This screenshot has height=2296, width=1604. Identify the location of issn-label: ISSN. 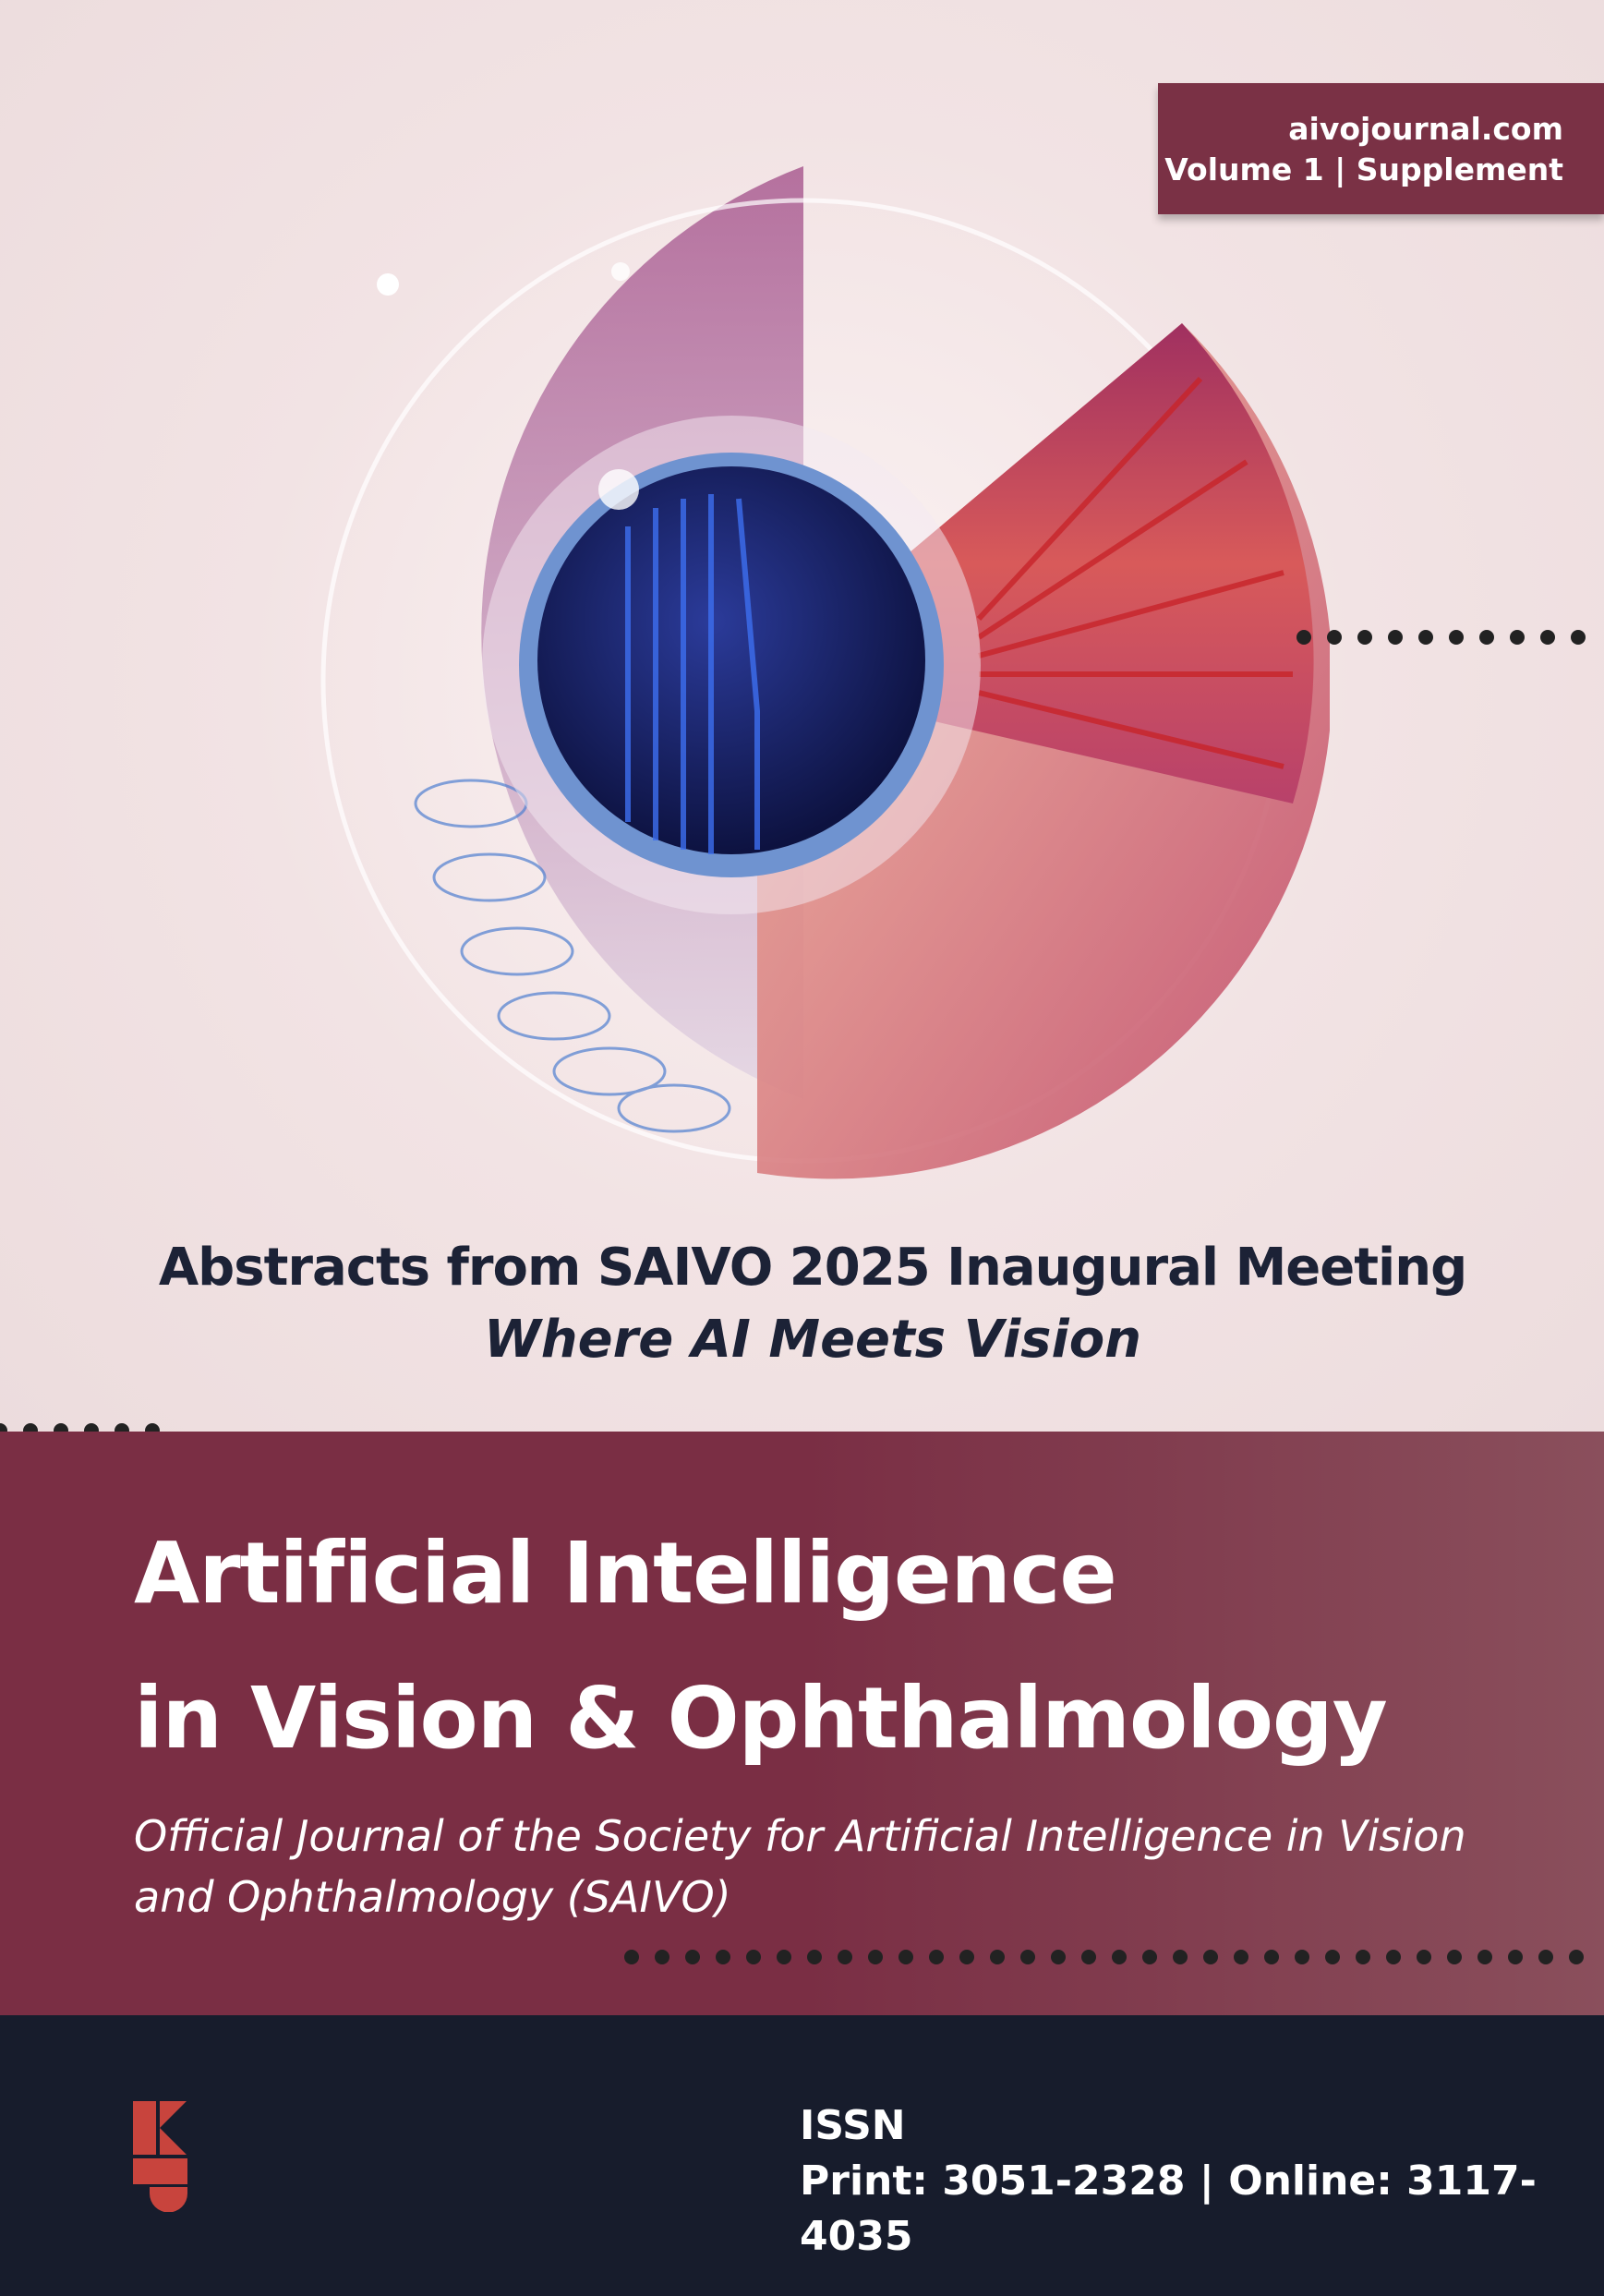
(853, 2125).